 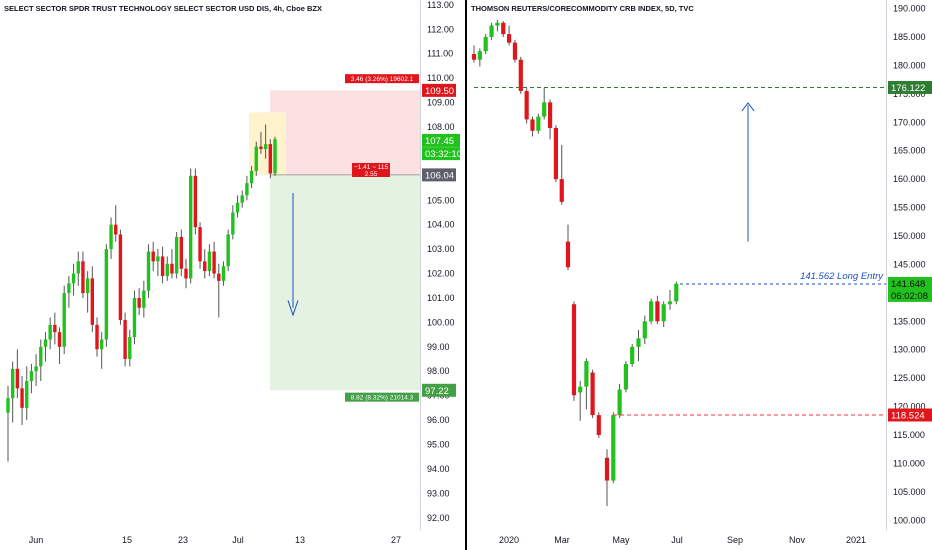 I want to click on l-y-tick-label: 99.00, so click(x=438, y=347).